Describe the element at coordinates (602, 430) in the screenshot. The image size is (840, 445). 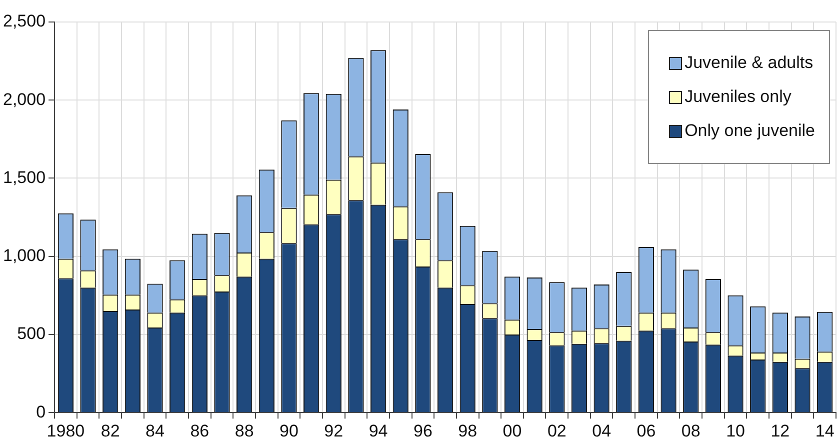
I see `x-tick-label: 04` at that location.